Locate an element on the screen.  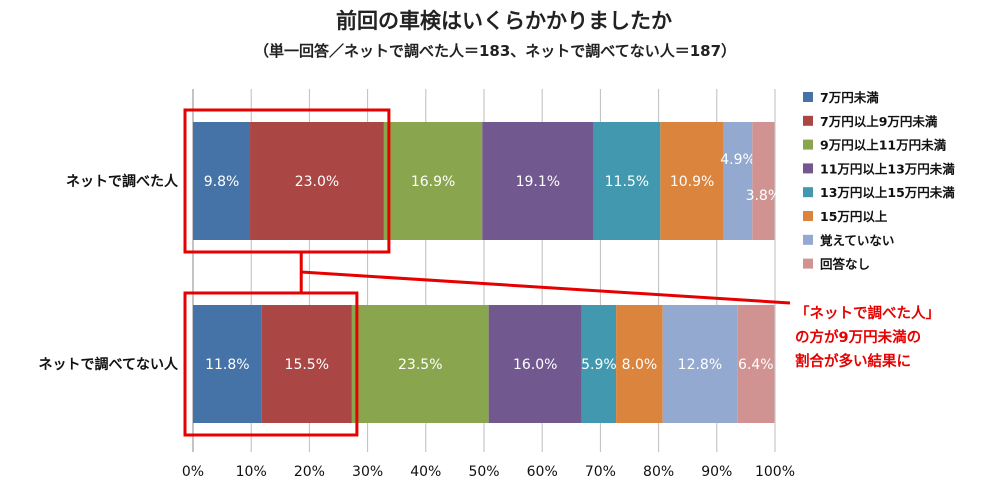
x-tick-label: 80% is located at coordinates (658, 472).